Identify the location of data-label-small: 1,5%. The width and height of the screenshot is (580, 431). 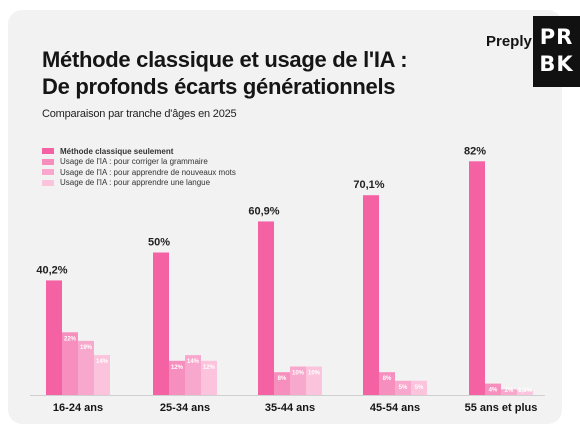
(525, 391).